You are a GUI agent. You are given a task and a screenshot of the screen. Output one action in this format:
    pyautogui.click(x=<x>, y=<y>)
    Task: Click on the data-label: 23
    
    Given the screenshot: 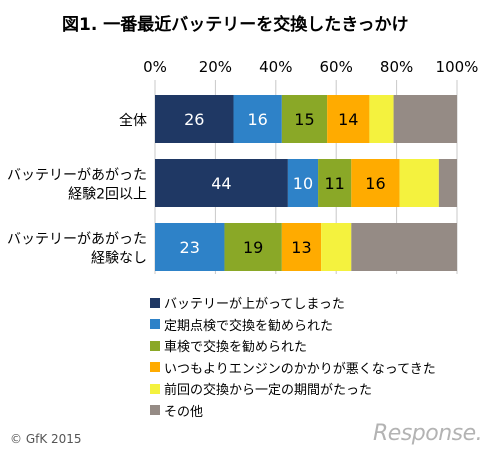 What is the action you would take?
    pyautogui.click(x=190, y=247)
    